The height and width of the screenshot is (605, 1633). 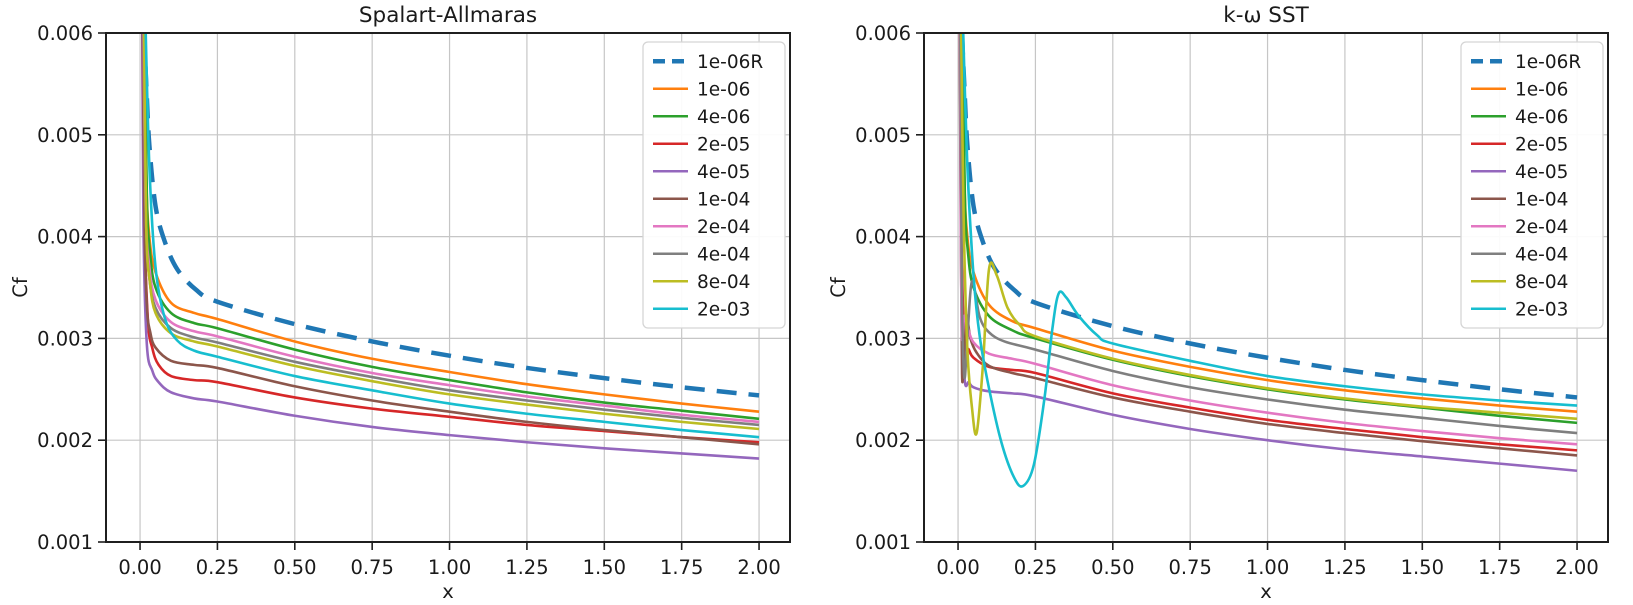 I want to click on subplot-title: k-ω SST, so click(x=1266, y=15).